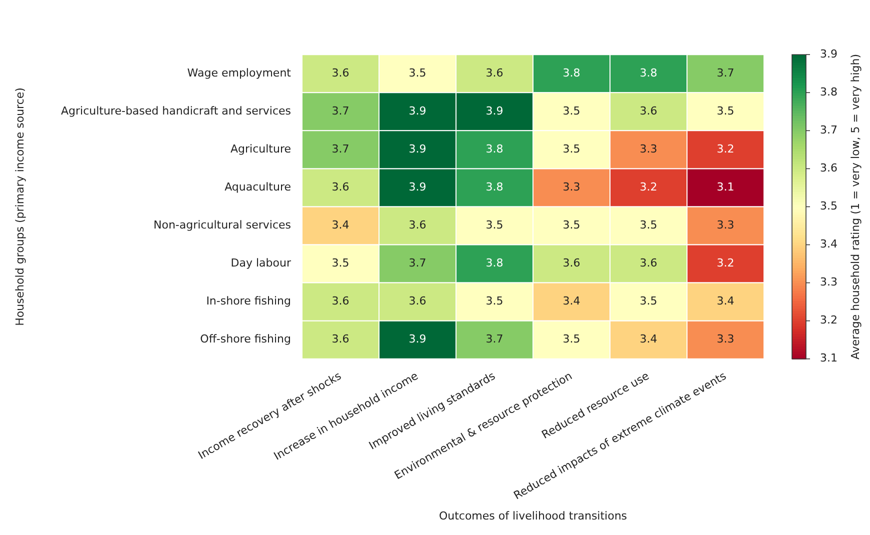 This screenshot has height=535, width=870. I want to click on y-tick-label: Non-agricultural services, so click(222, 225).